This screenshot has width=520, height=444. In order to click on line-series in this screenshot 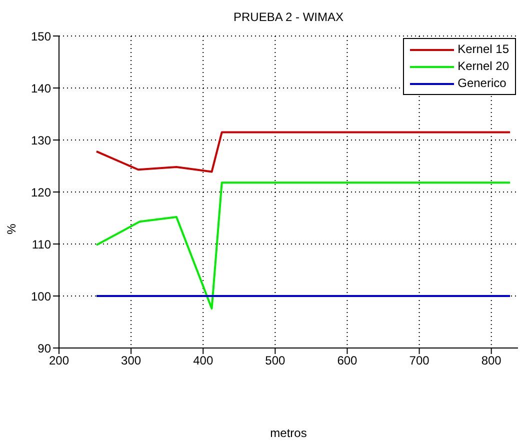, I will do `click(303, 152)`.